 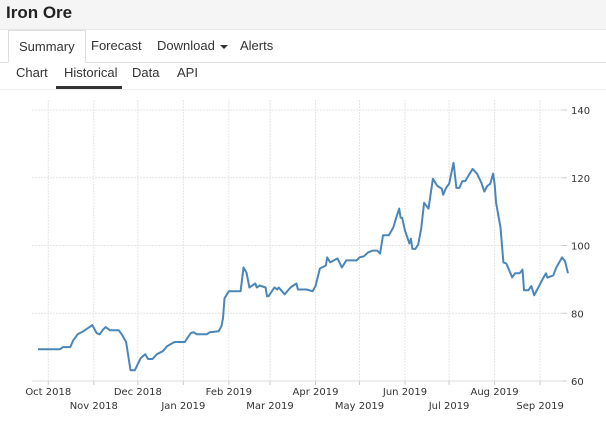 I want to click on subtab-label: API, so click(x=187, y=72).